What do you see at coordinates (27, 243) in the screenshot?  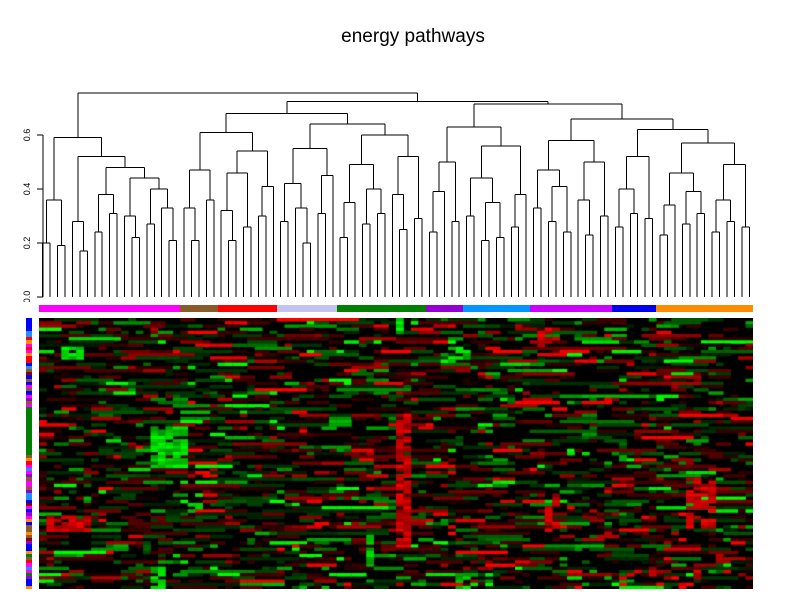 I see `axis-tick-label: 0.2` at bounding box center [27, 243].